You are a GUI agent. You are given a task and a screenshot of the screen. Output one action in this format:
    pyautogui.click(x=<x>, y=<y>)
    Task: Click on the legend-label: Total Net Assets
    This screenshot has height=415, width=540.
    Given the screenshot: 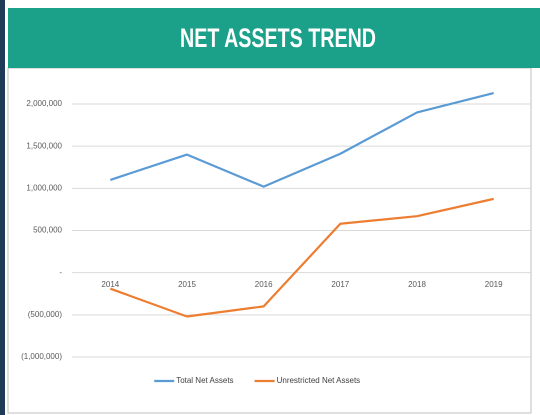 What is the action you would take?
    pyautogui.click(x=204, y=380)
    